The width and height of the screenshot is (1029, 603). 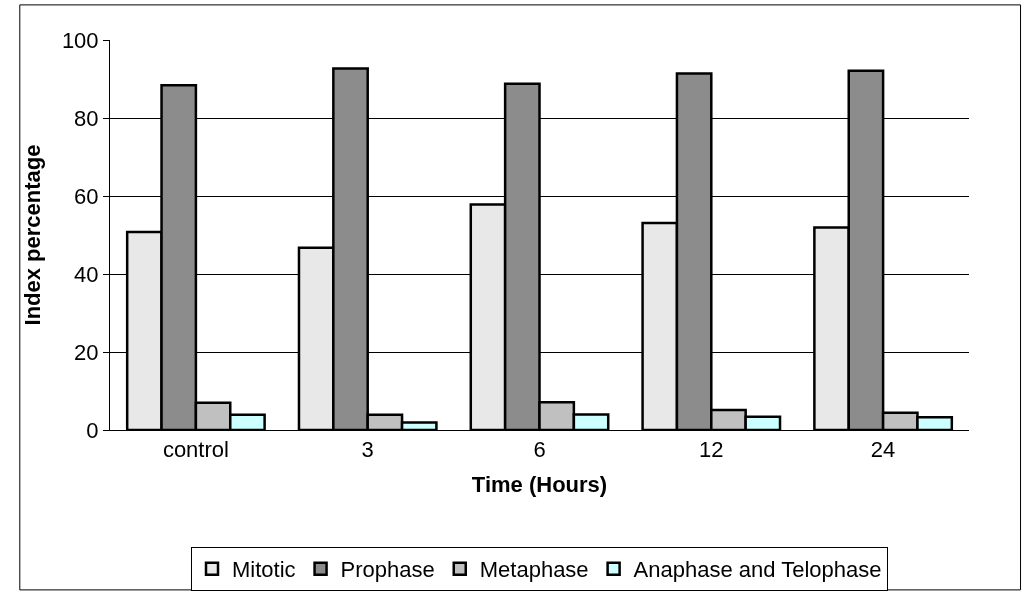 I want to click on legend-label: Anaphase and Telophase, so click(x=757, y=570).